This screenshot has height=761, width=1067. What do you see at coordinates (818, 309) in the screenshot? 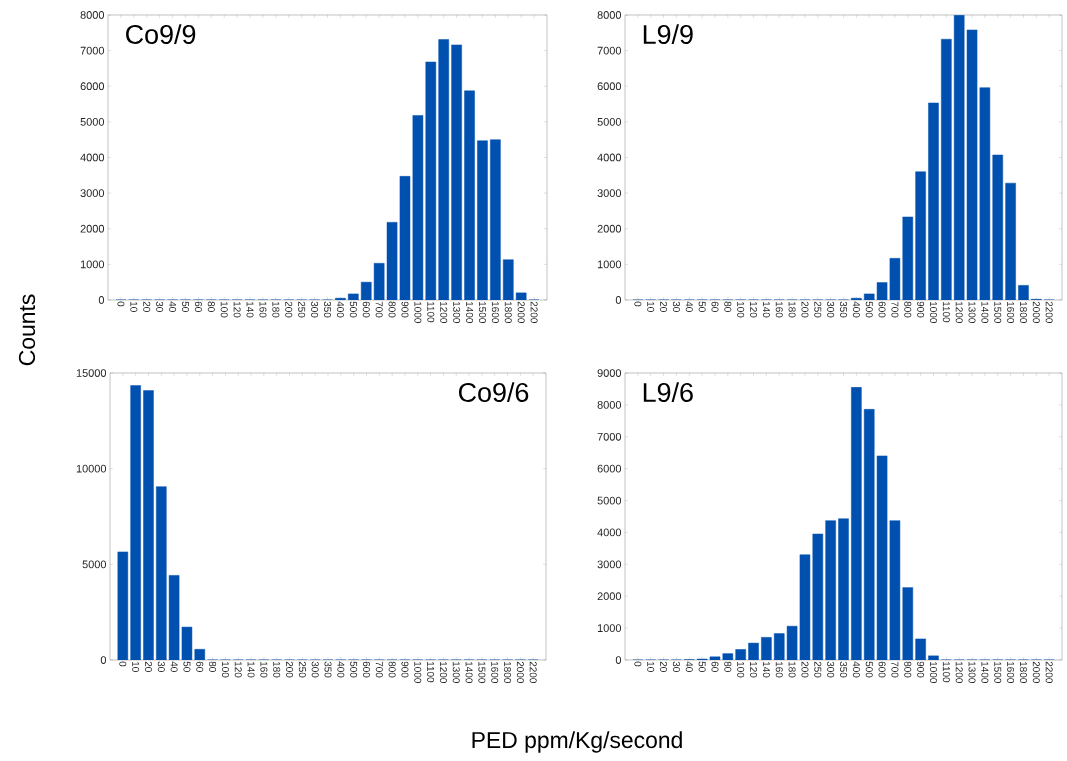
I see `x-tick-label: 250` at bounding box center [818, 309].